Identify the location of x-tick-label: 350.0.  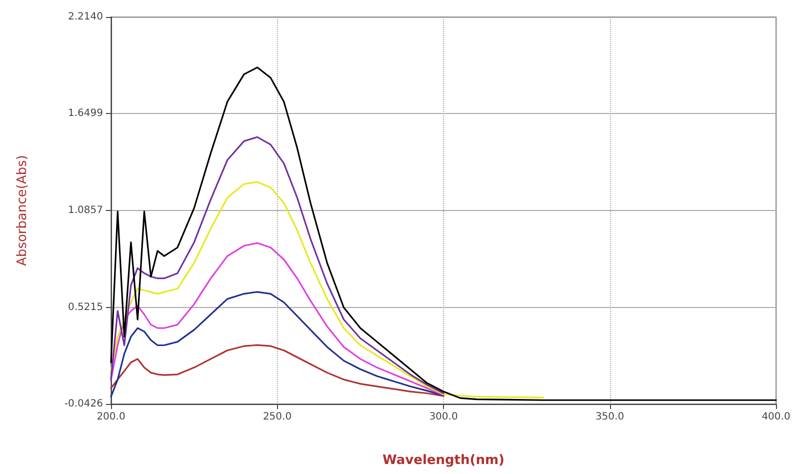
(609, 417).